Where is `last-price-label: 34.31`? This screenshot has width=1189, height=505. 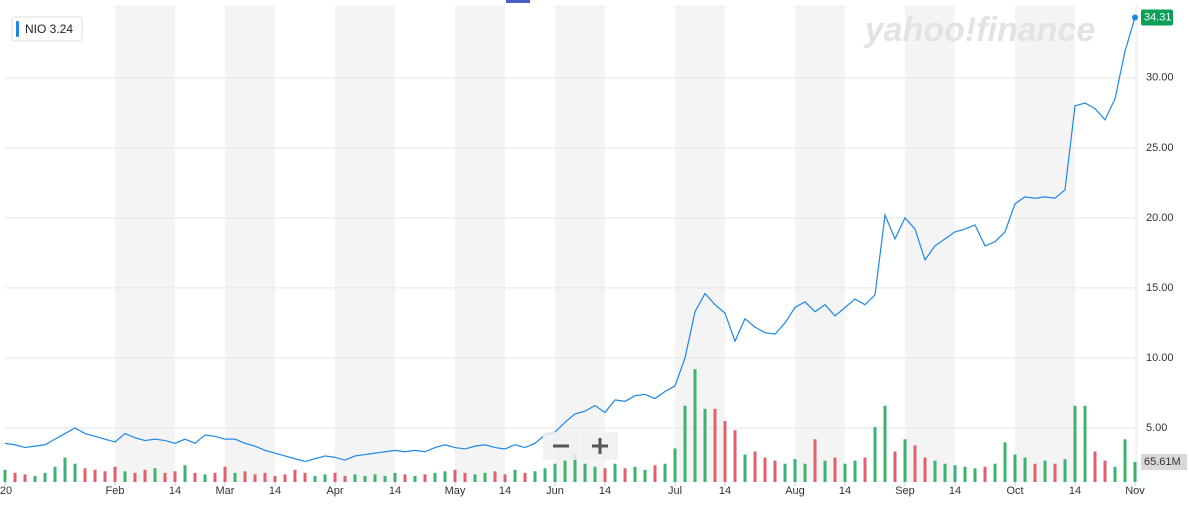
last-price-label: 34.31 is located at coordinates (1158, 17).